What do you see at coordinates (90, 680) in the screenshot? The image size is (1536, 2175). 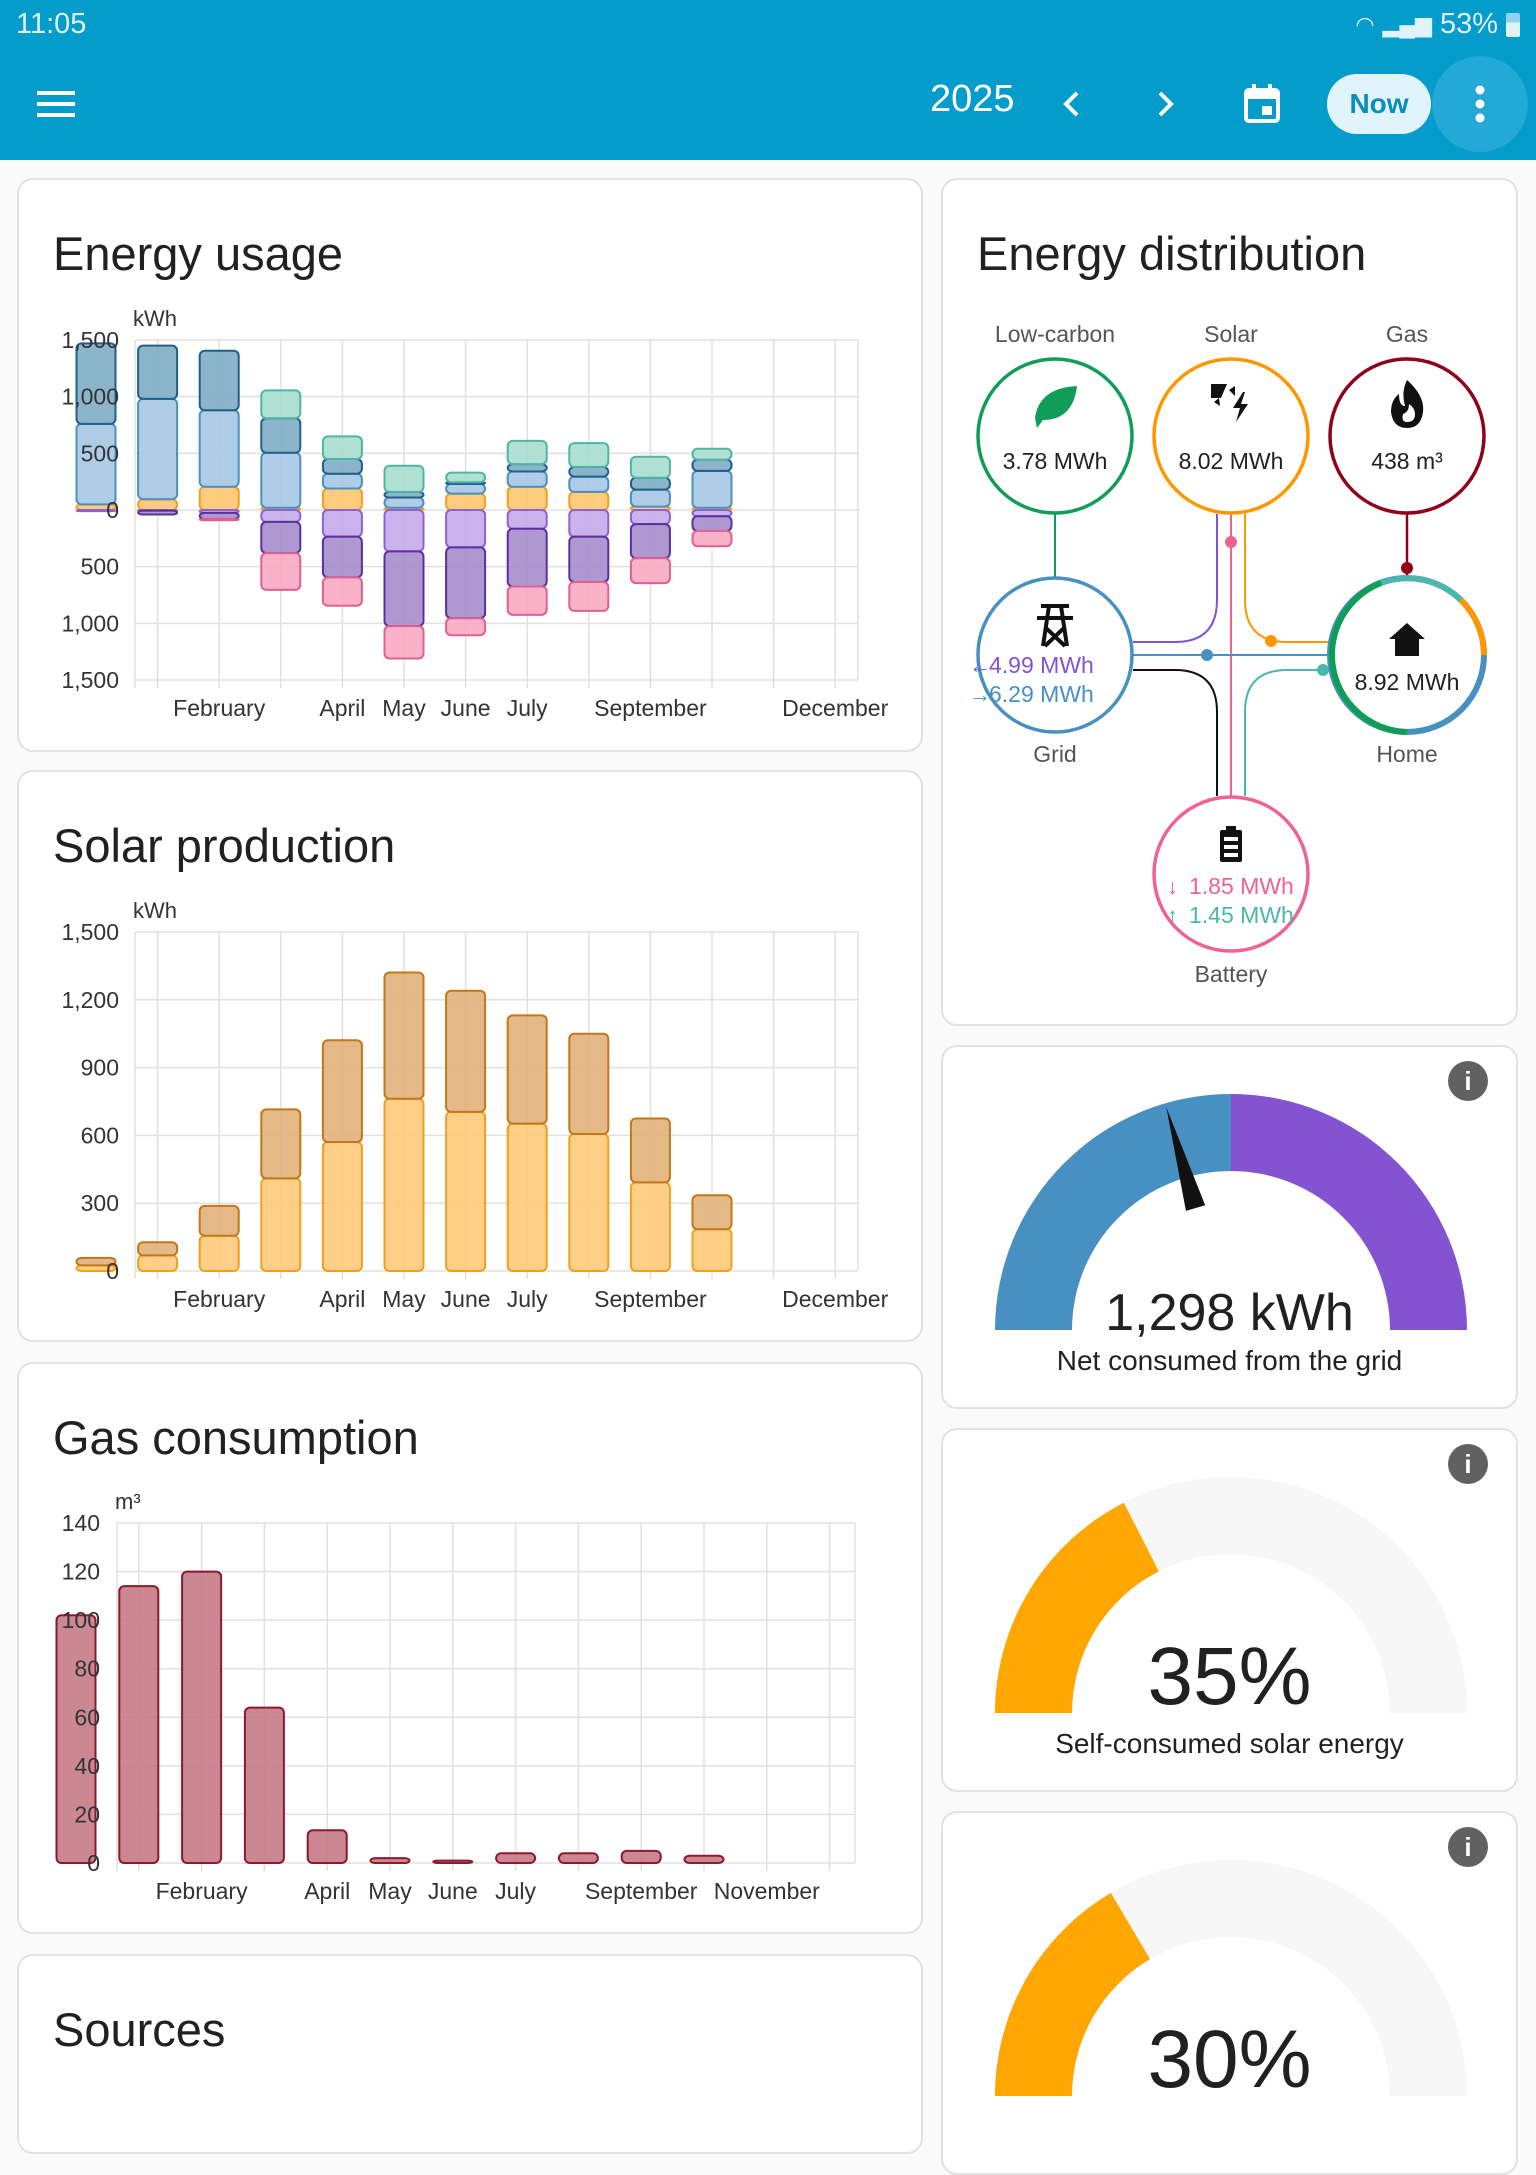 I see `y-tick-label: 1,500` at bounding box center [90, 680].